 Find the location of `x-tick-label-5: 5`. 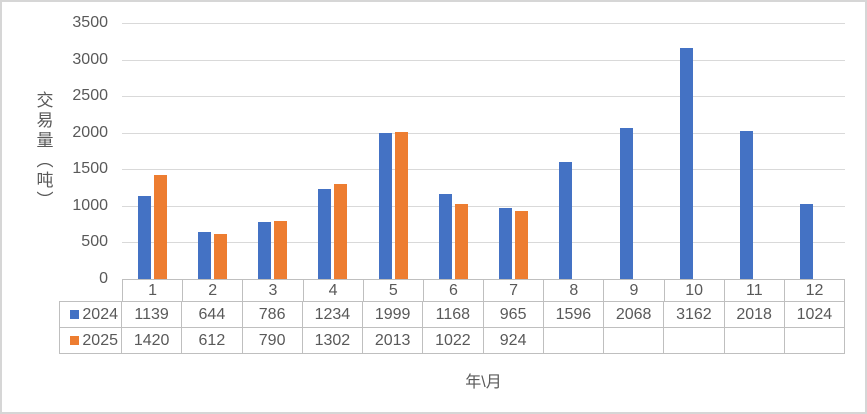

x-tick-label-5: 5 is located at coordinates (394, 290).